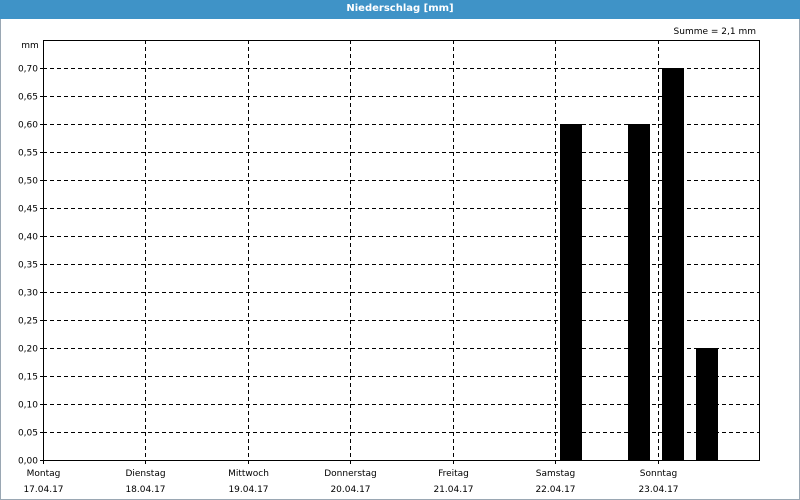 This screenshot has width=800, height=500. What do you see at coordinates (28, 210) in the screenshot?
I see `y-tick-label: 0,45` at bounding box center [28, 210].